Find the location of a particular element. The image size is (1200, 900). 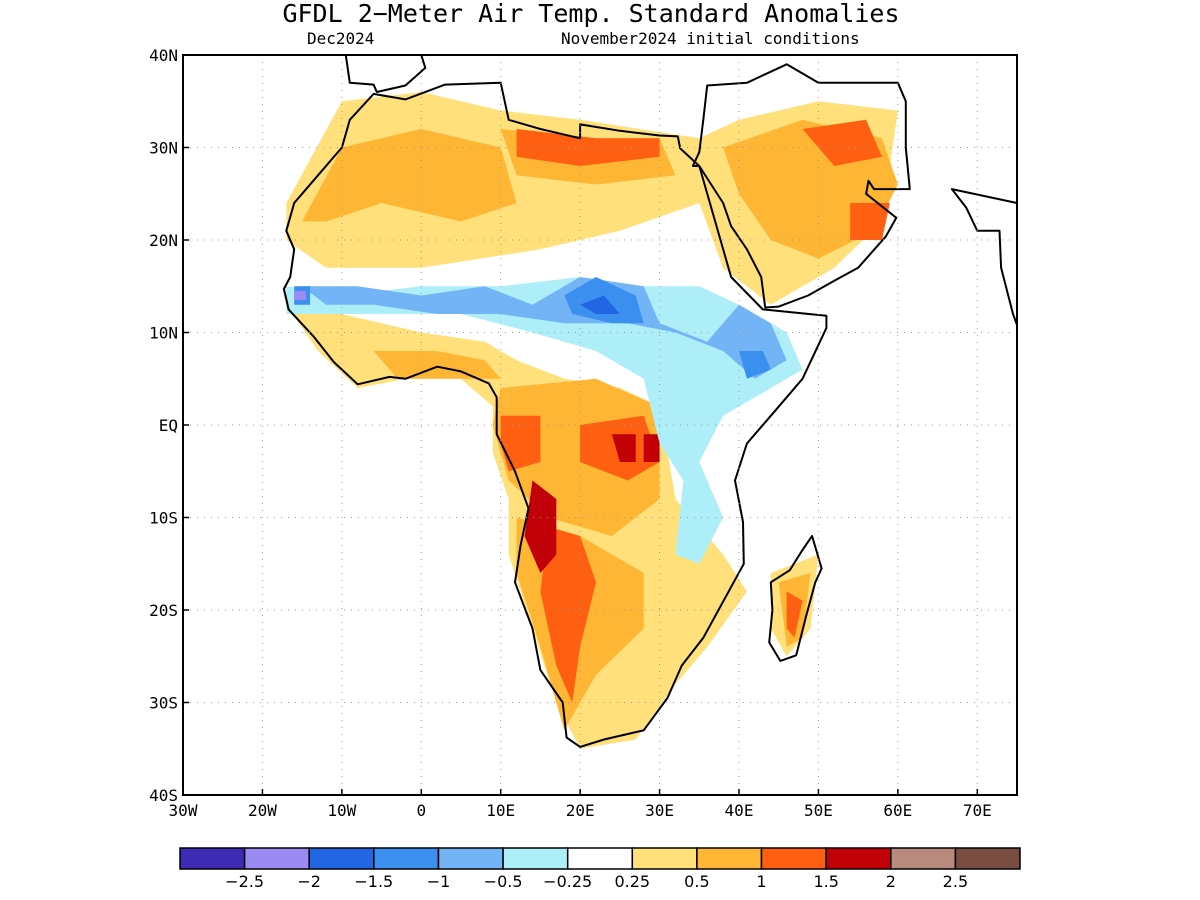

colorbar-label: 1.5 is located at coordinates (825, 881).